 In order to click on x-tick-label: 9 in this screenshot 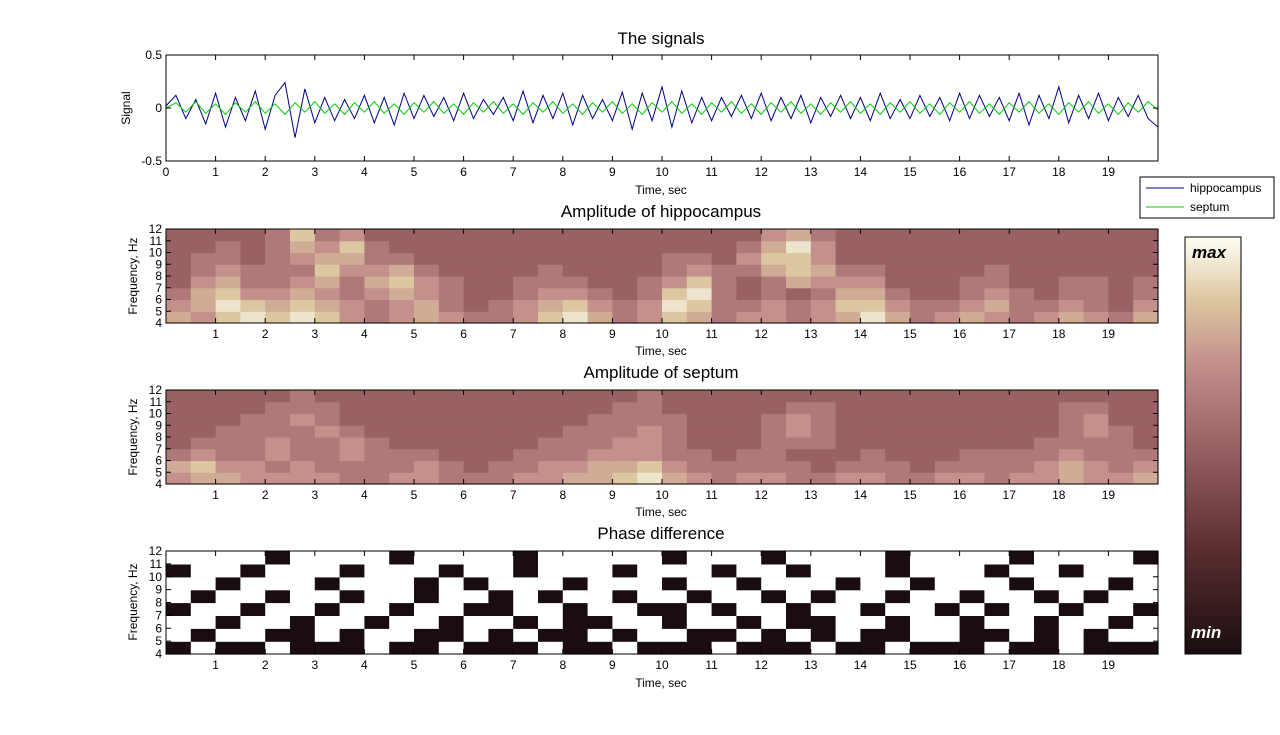, I will do `click(612, 334)`.